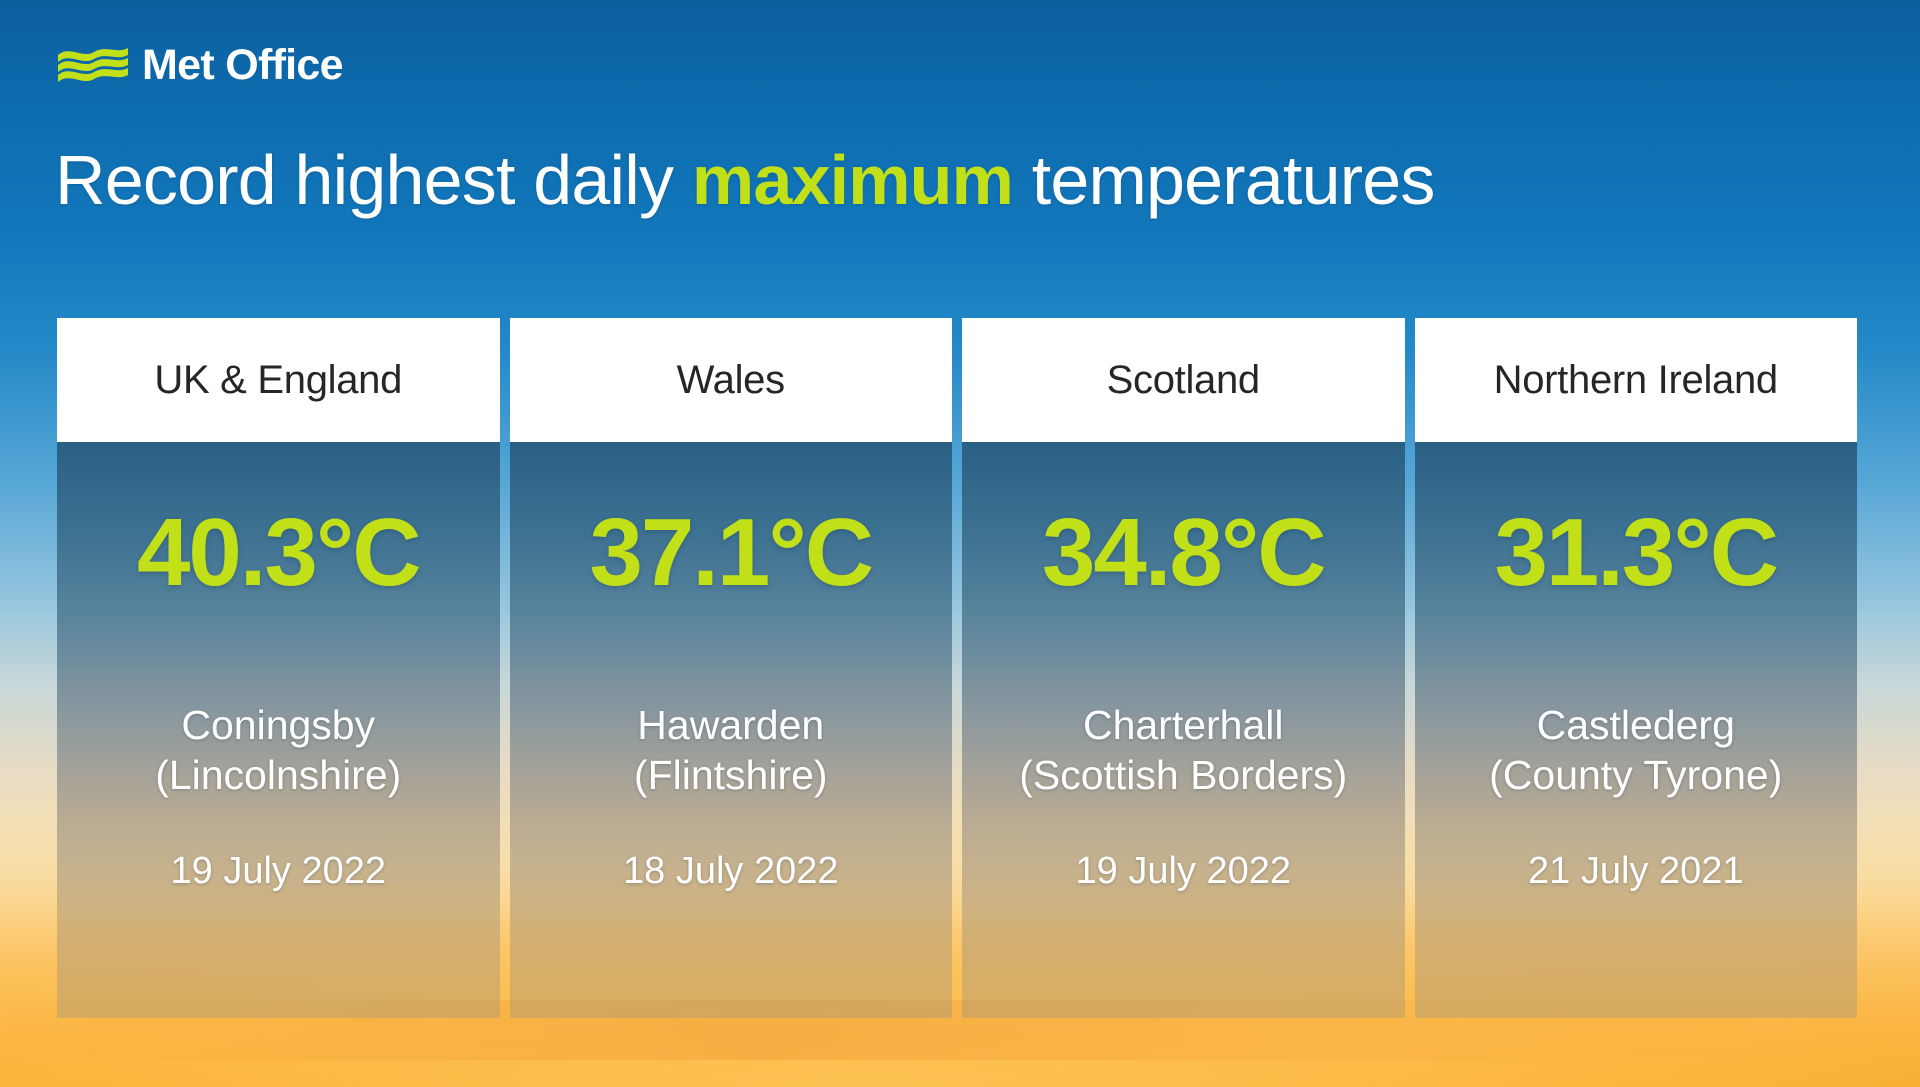 Image resolution: width=1920 pixels, height=1087 pixels. What do you see at coordinates (278, 775) in the screenshot?
I see `county-name: (Lincolnshire)` at bounding box center [278, 775].